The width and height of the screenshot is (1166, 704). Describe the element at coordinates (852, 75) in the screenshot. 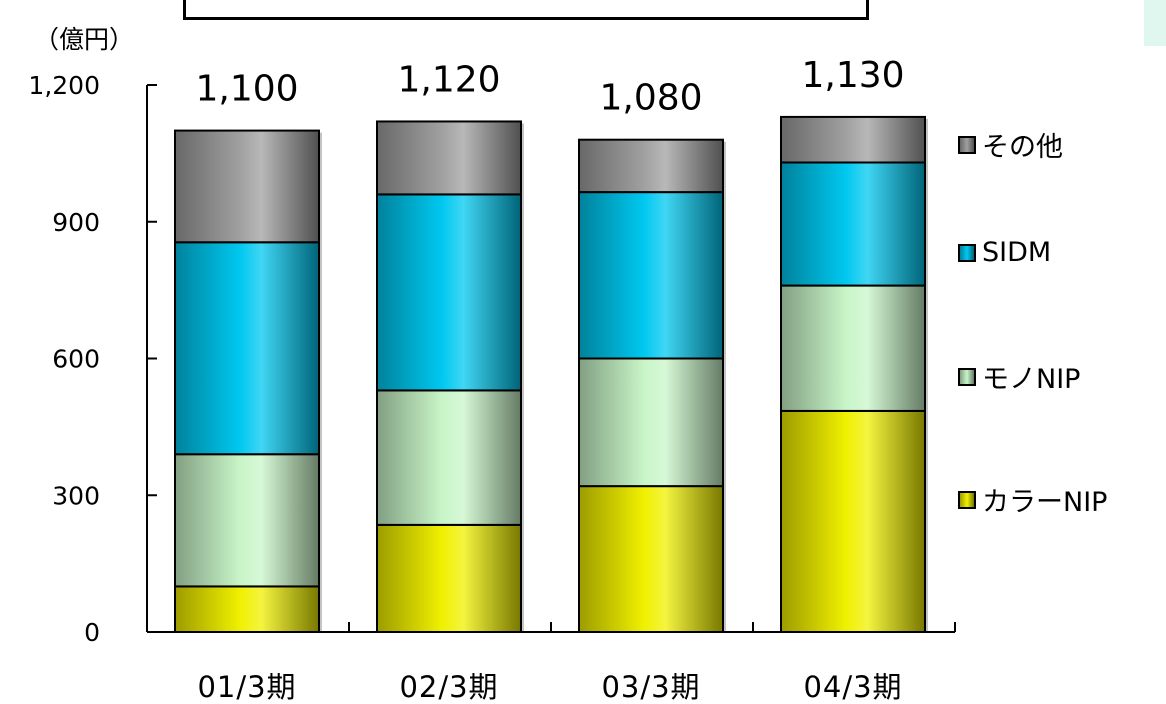

I see `bar-total-label: 1,130` at that location.